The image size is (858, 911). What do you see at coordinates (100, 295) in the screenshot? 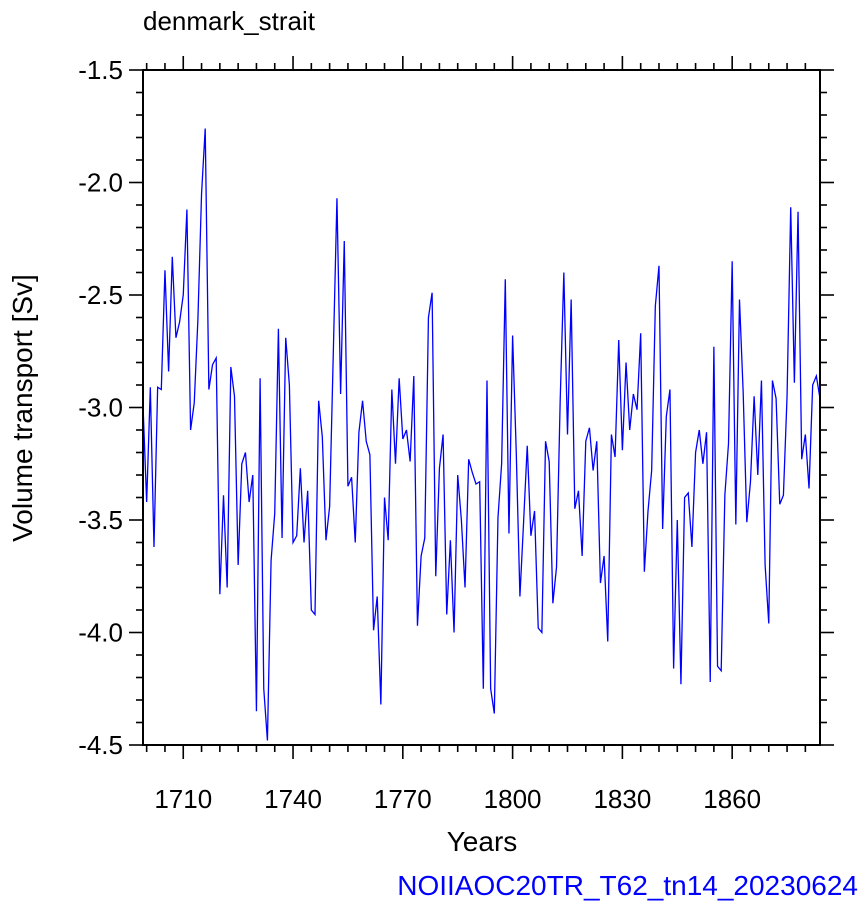
I see `y-tick-label: -2.5` at bounding box center [100, 295].